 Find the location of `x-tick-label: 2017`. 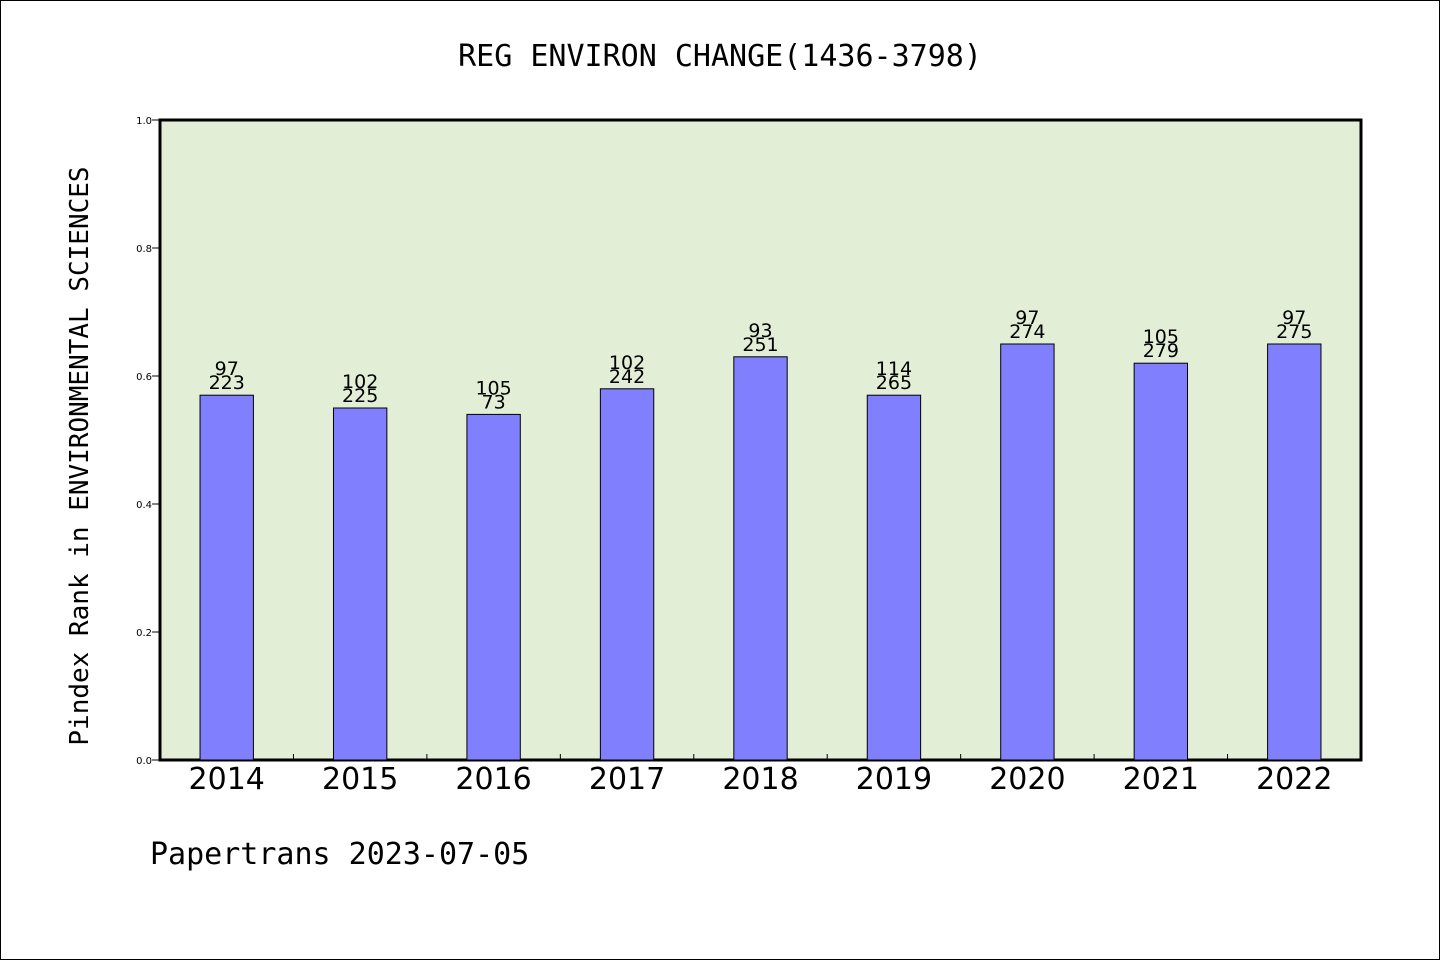

x-tick-label: 2017 is located at coordinates (627, 779).